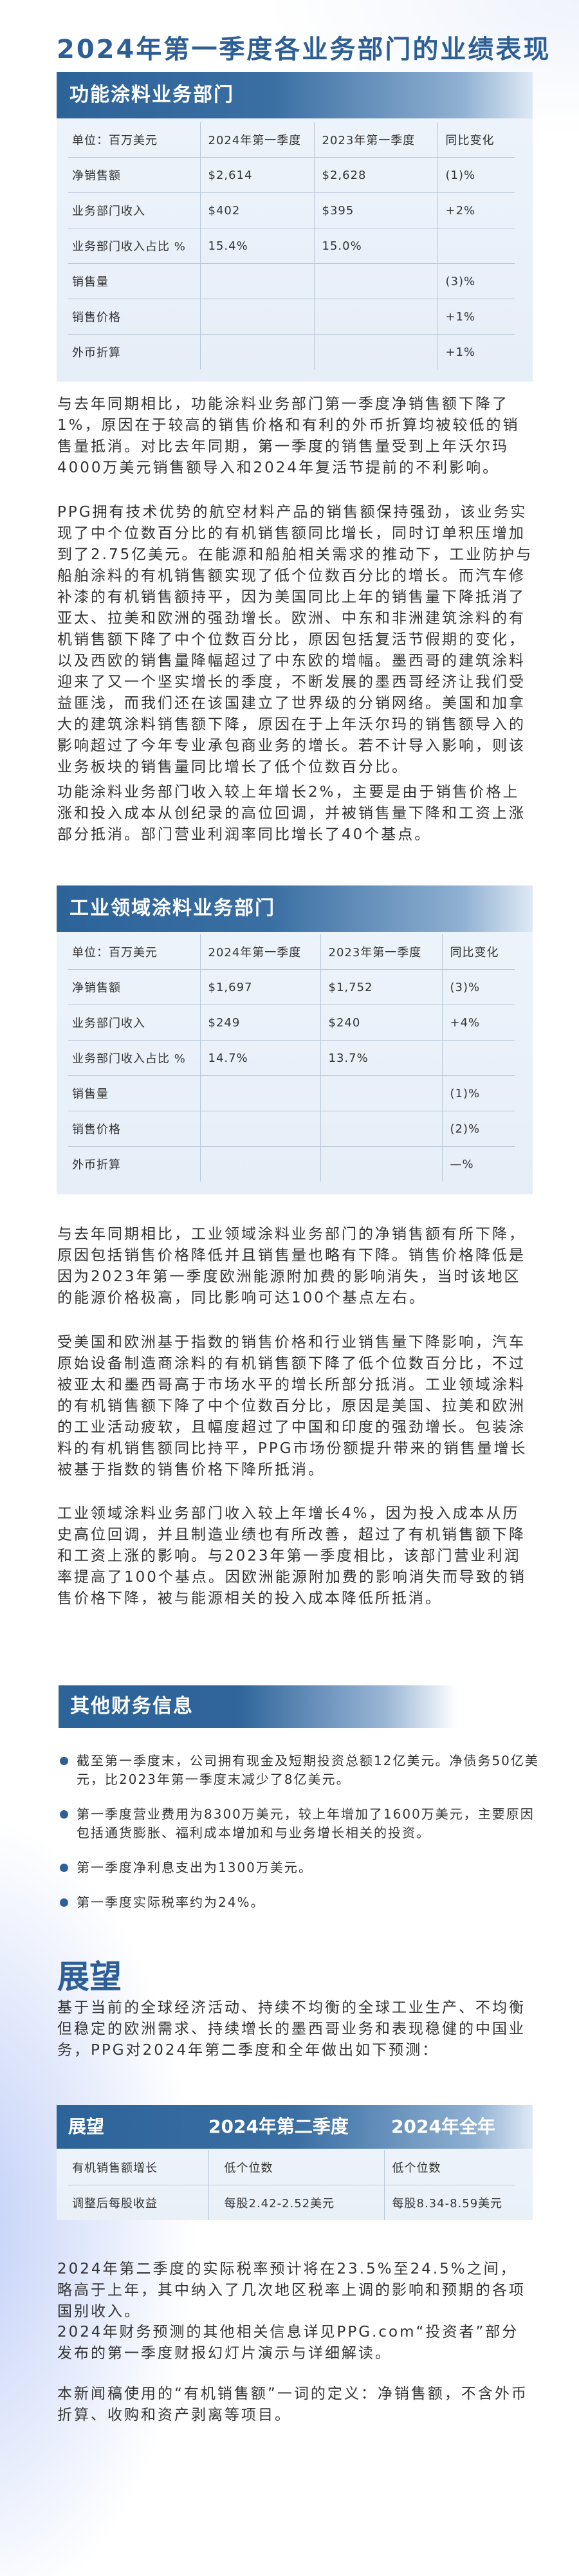 This screenshot has width=579, height=2576. Describe the element at coordinates (134, 210) in the screenshot. I see `table-cell: 业务部门收入` at that location.